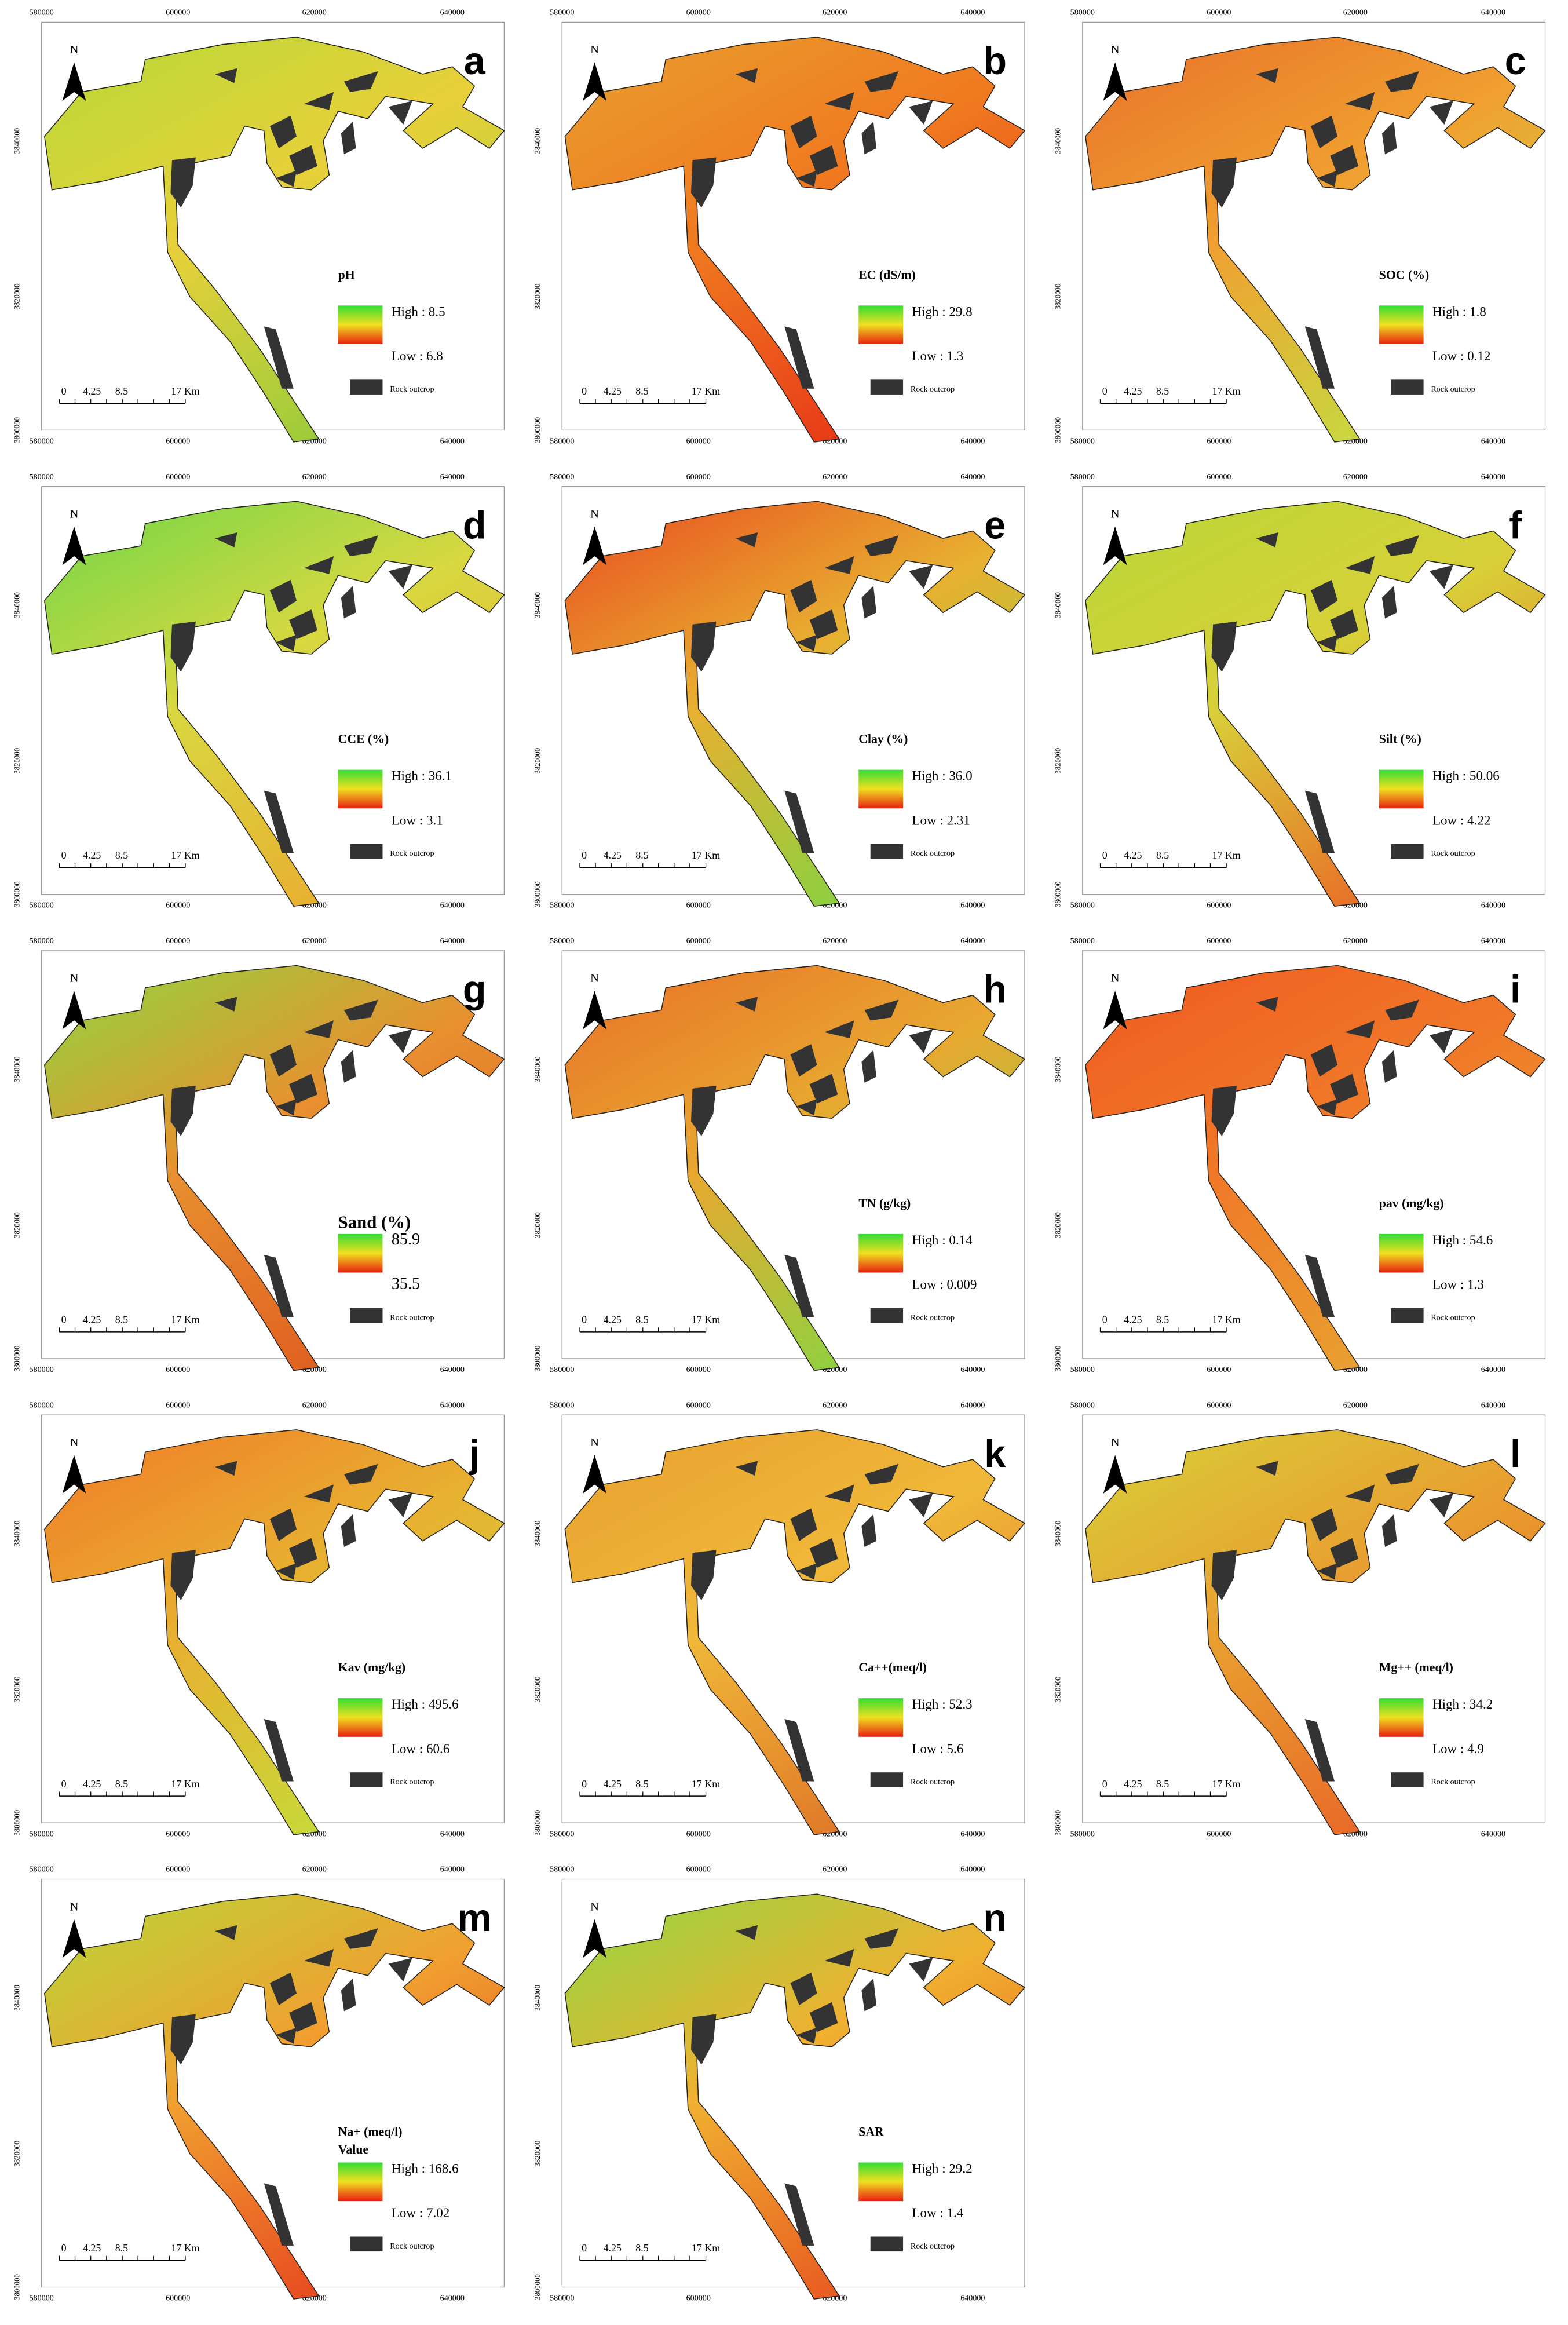  Describe the element at coordinates (412, 1317) in the screenshot. I see `legend-rock-label: Rock outcrop` at that location.